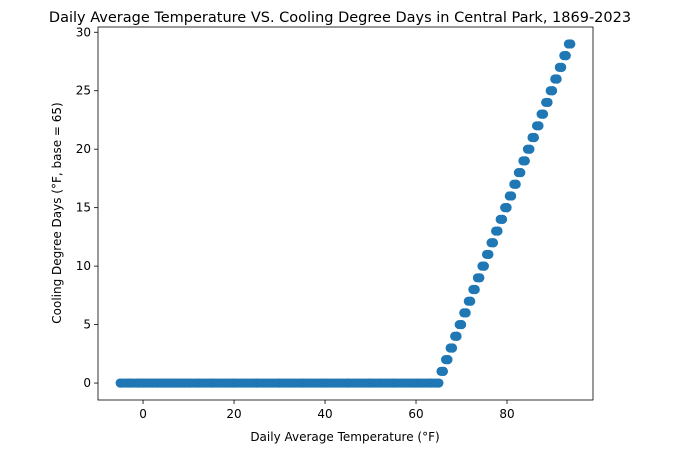 This screenshot has height=453, width=690. I want to click on y-tick-label: 5, so click(87, 325).